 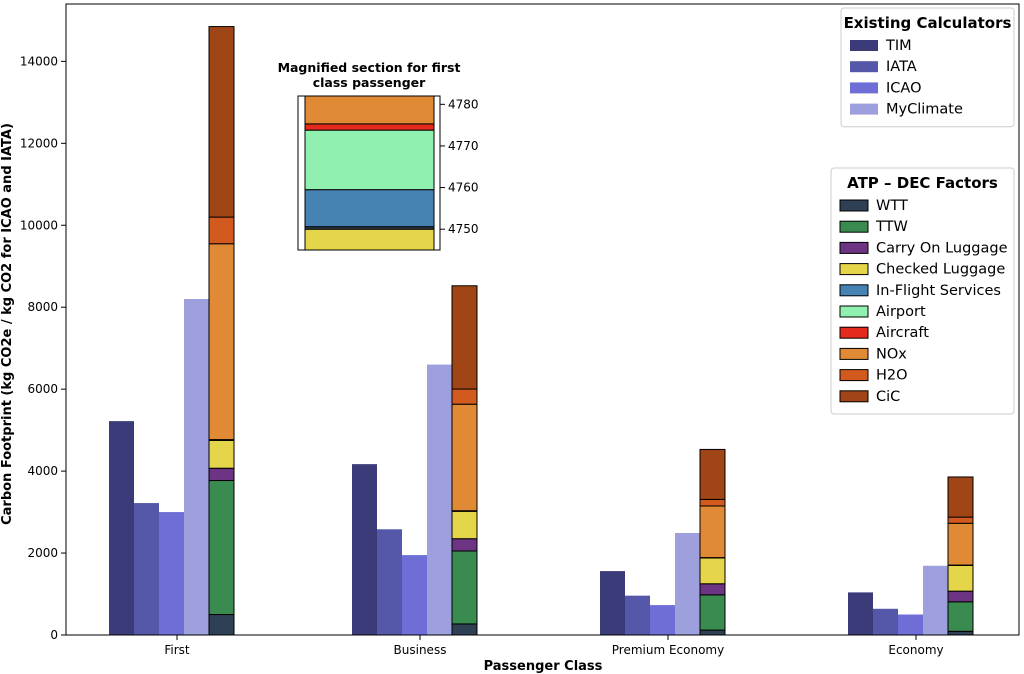 What do you see at coordinates (369, 127) in the screenshot?
I see `inset-segment-aircraft` at bounding box center [369, 127].